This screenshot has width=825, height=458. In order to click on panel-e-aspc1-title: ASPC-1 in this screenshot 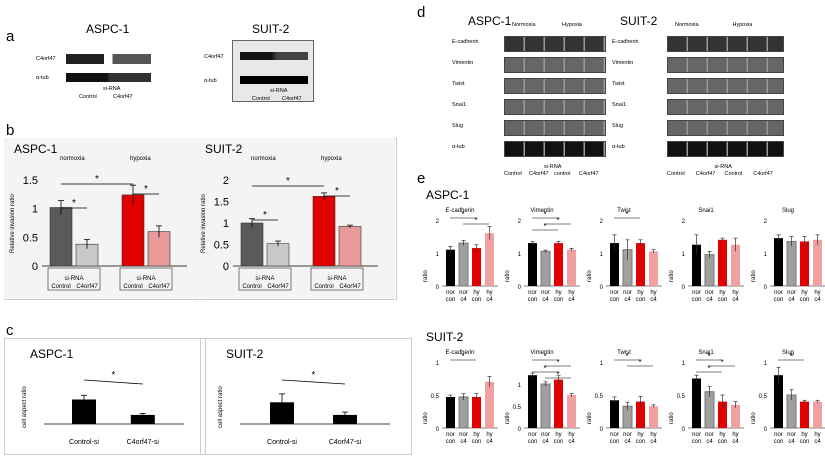, I will do `click(448, 195)`.